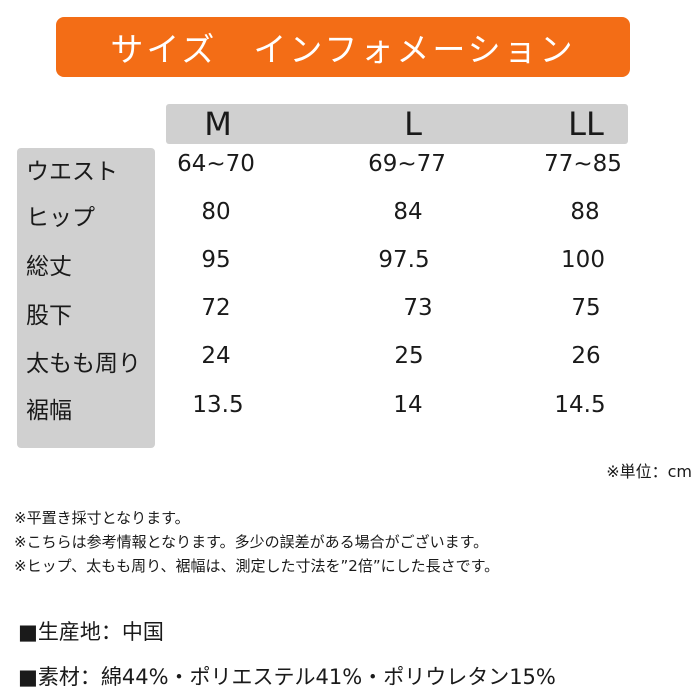  What do you see at coordinates (49, 316) in the screenshot?
I see `row-label-inseam: 股下` at bounding box center [49, 316].